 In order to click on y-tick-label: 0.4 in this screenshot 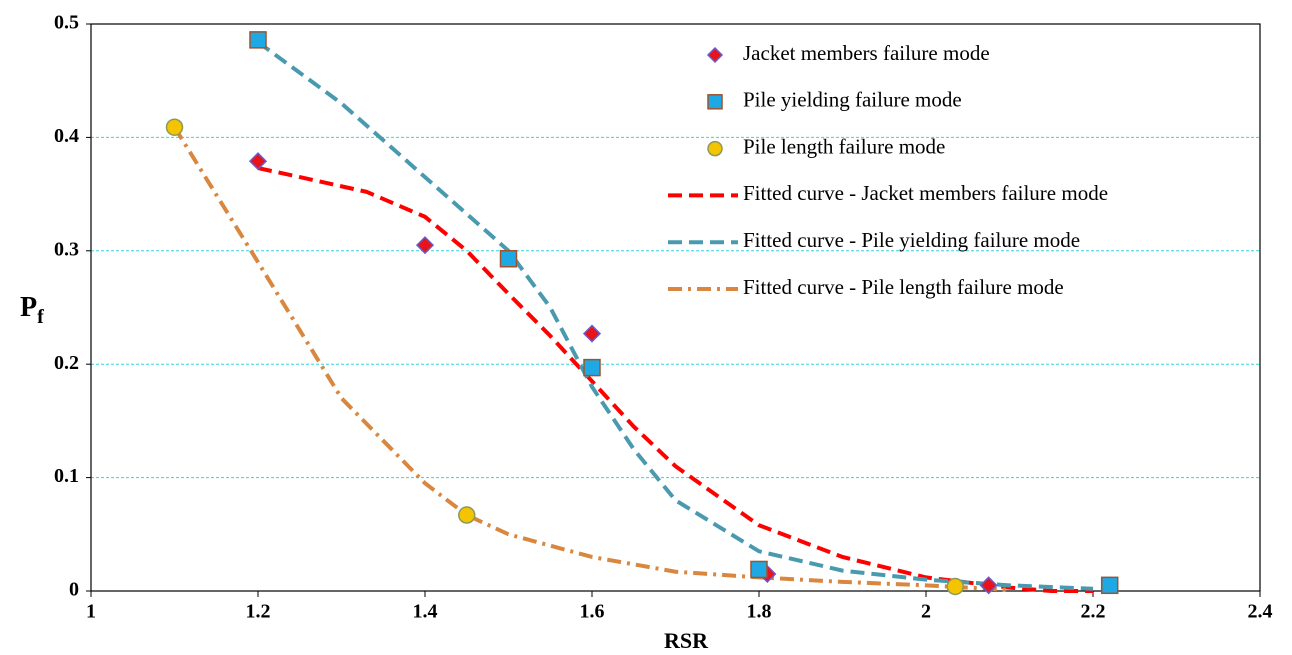, I will do `click(66, 136)`.